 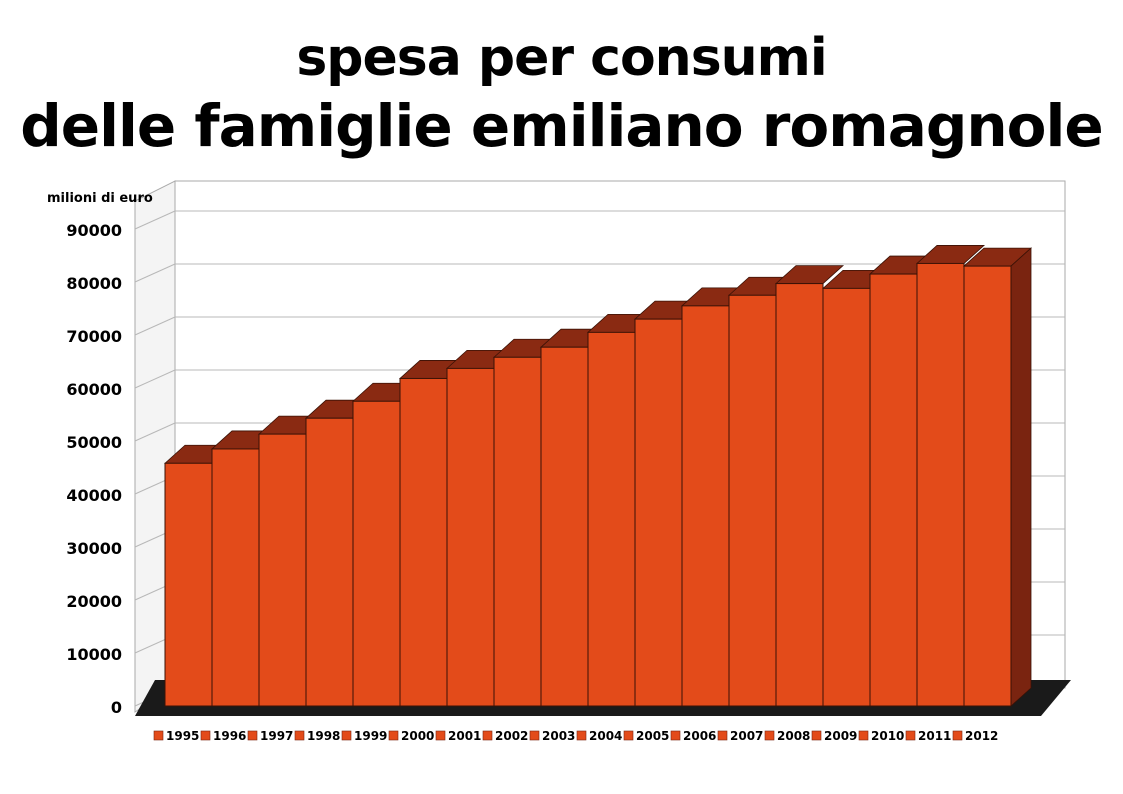 I want to click on bar-2005, so click(x=658, y=512).